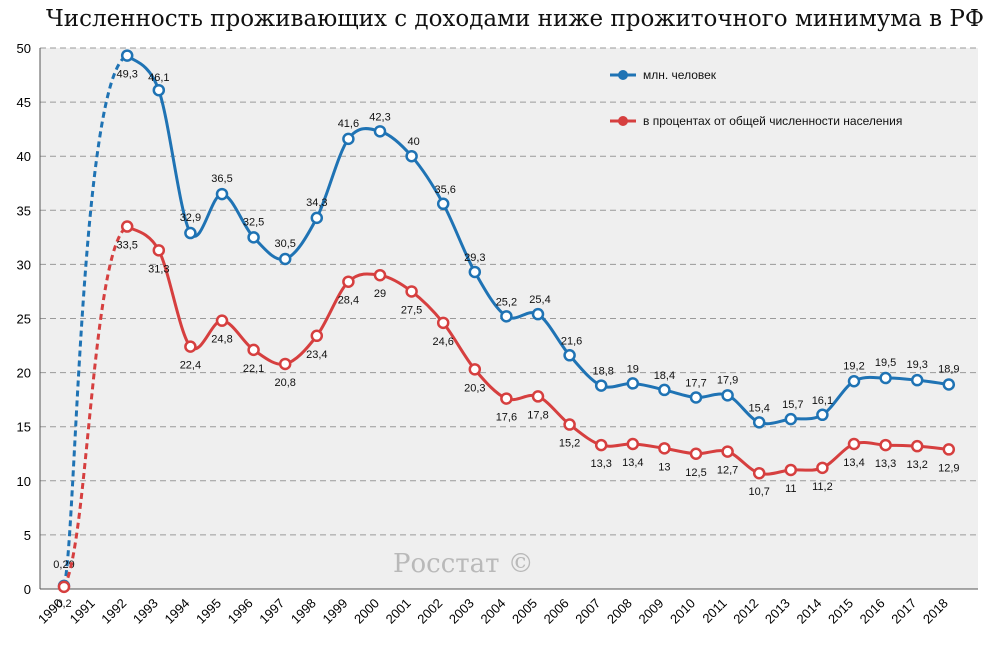  What do you see at coordinates (271, 611) in the screenshot?
I see `x-tick-label: 1997` at bounding box center [271, 611].